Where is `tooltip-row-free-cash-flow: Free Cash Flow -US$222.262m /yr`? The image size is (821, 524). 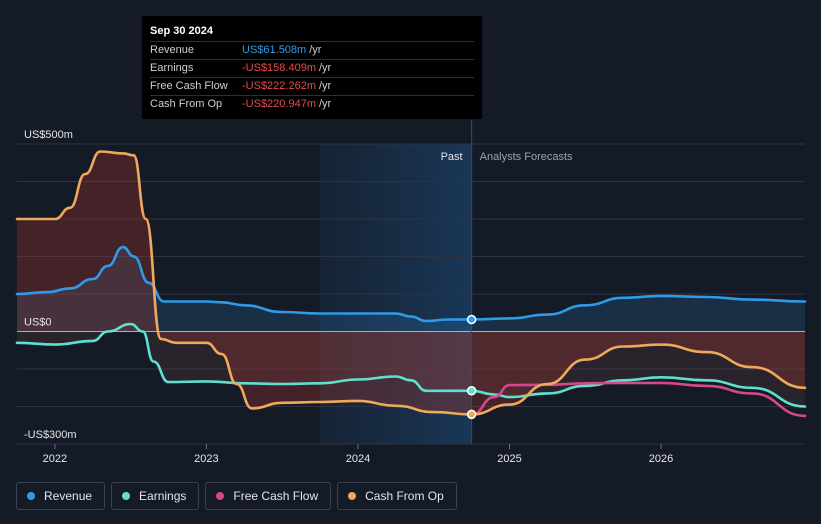
tooltip-row-free-cash-flow: Free Cash Flow -US$222.262m /yr is located at coordinates (312, 87).